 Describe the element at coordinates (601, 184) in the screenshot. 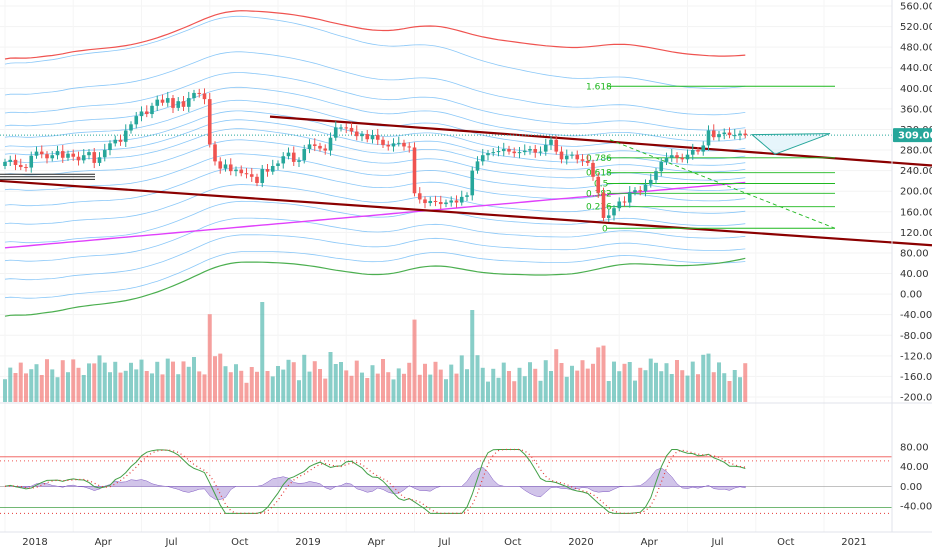

I see `fib-level-label: 0.5` at that location.